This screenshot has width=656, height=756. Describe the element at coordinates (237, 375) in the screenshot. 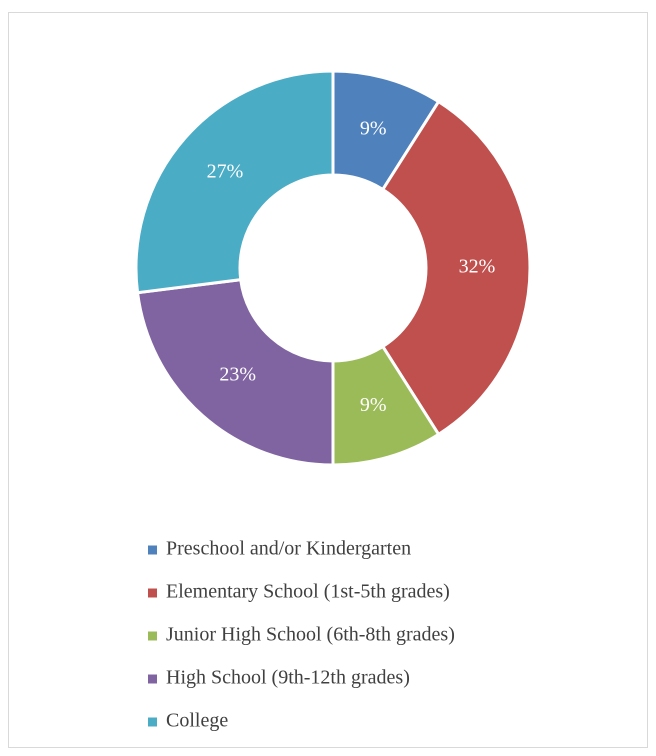

I see `data-label: 23%` at that location.